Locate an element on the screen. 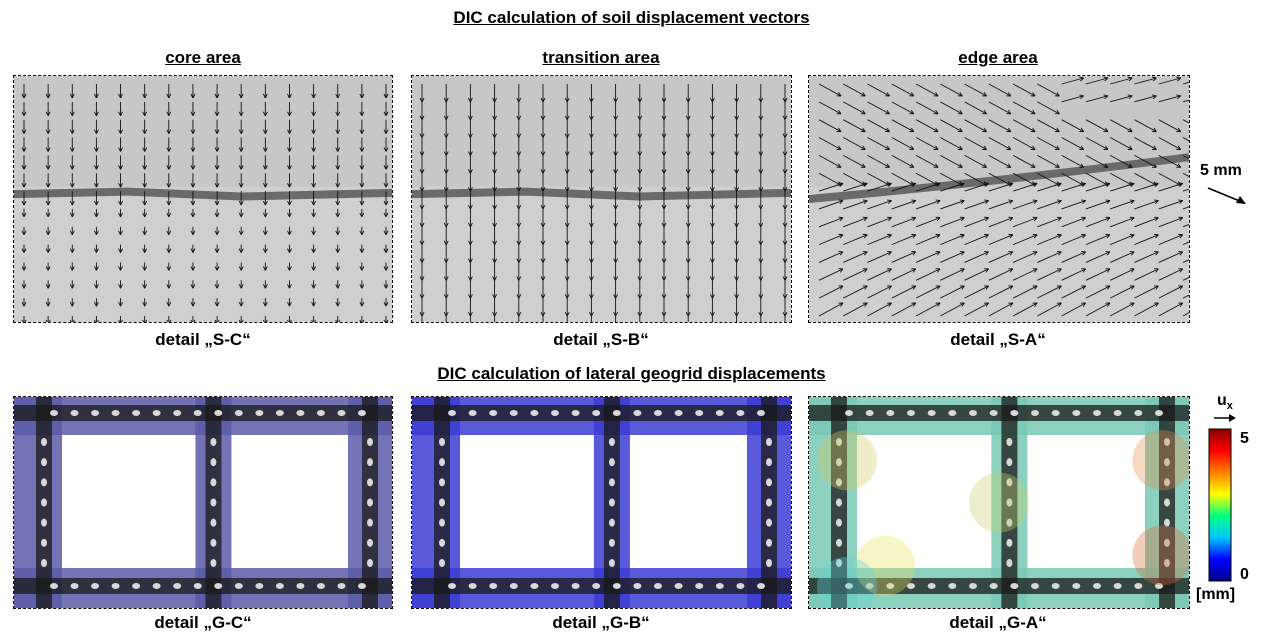 The image size is (1263, 636). geogrid-frame is located at coordinates (203, 502).